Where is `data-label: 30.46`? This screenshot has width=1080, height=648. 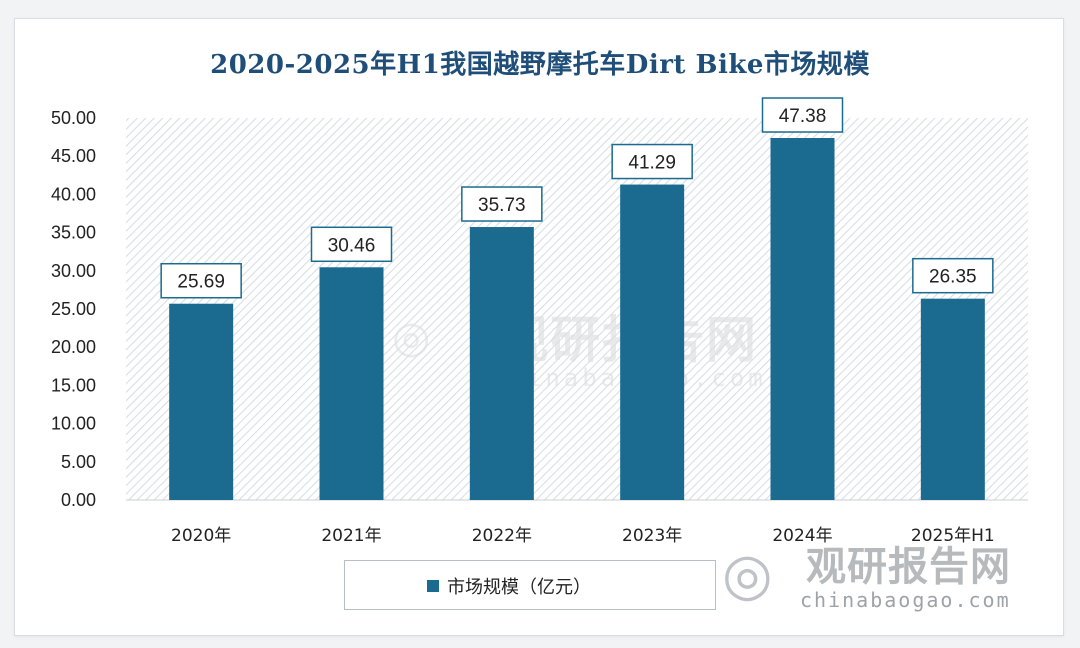
data-label: 30.46 is located at coordinates (351, 244).